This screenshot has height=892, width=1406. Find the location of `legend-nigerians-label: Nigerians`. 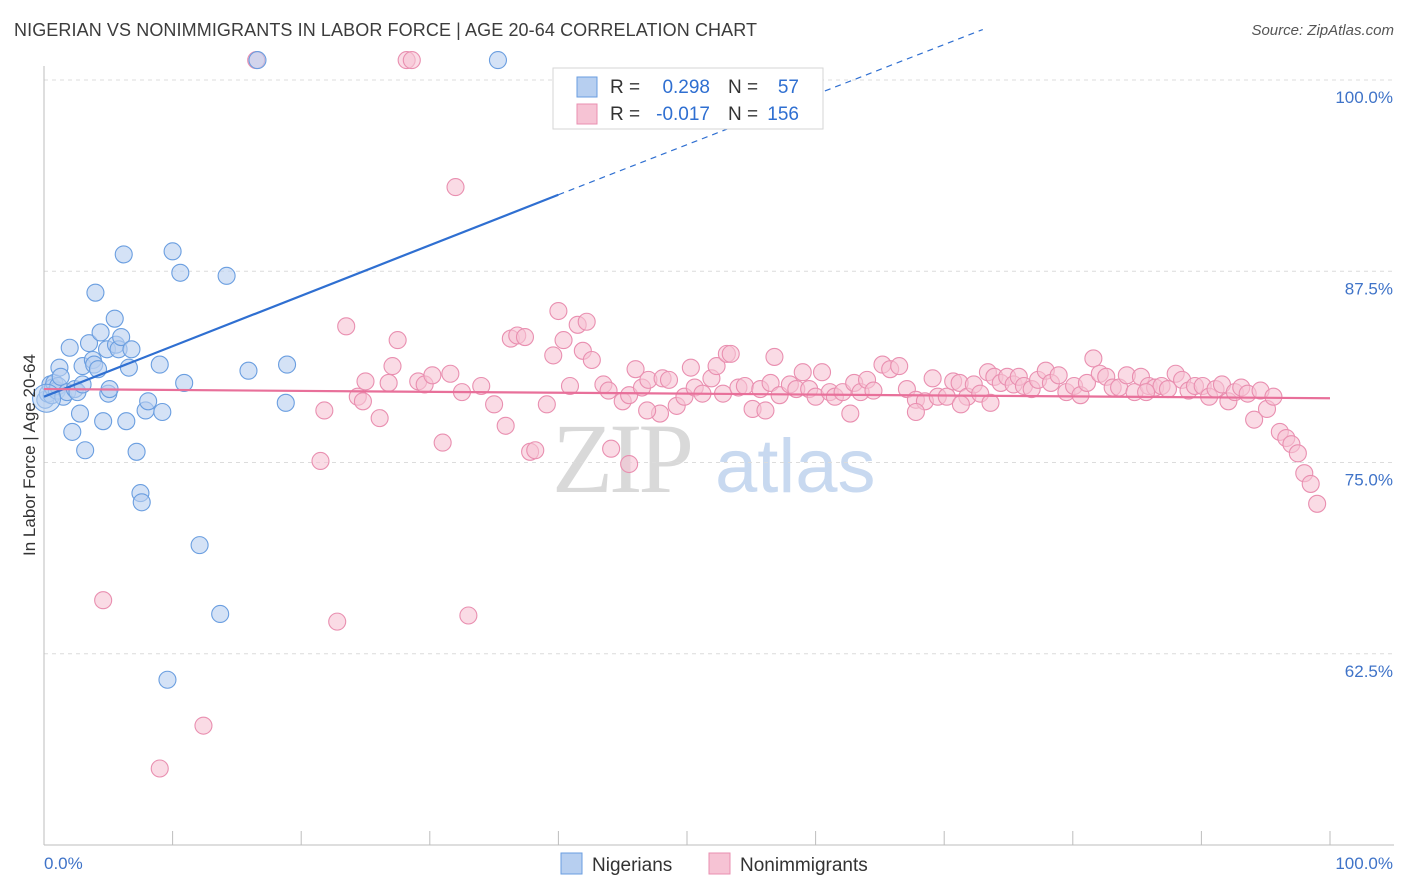

legend-nigerians-label: Nigerians is located at coordinates (632, 865).